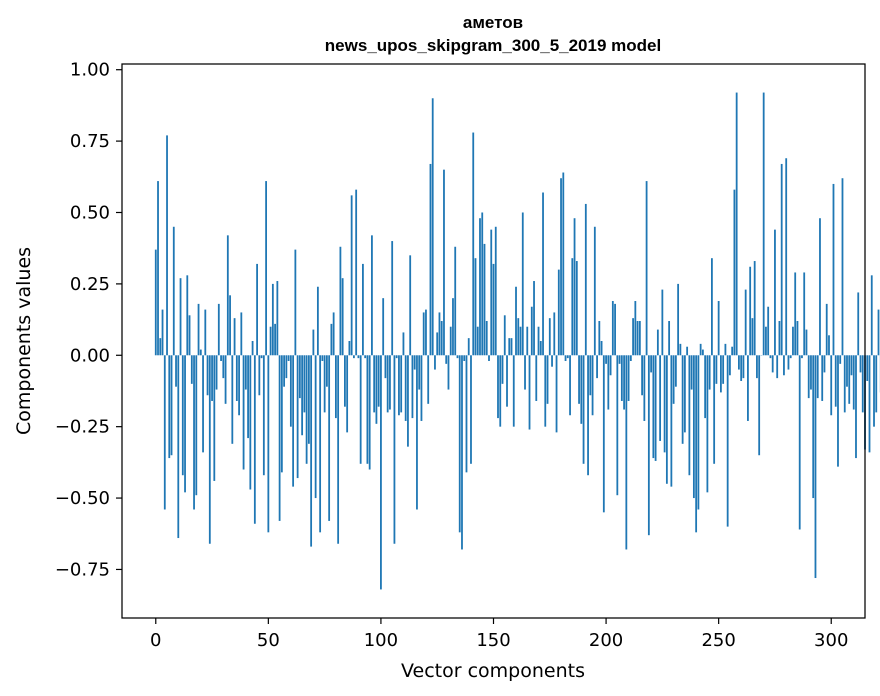 The image size is (880, 696). What do you see at coordinates (381, 640) in the screenshot?
I see `x-tick-label: 100` at bounding box center [381, 640].